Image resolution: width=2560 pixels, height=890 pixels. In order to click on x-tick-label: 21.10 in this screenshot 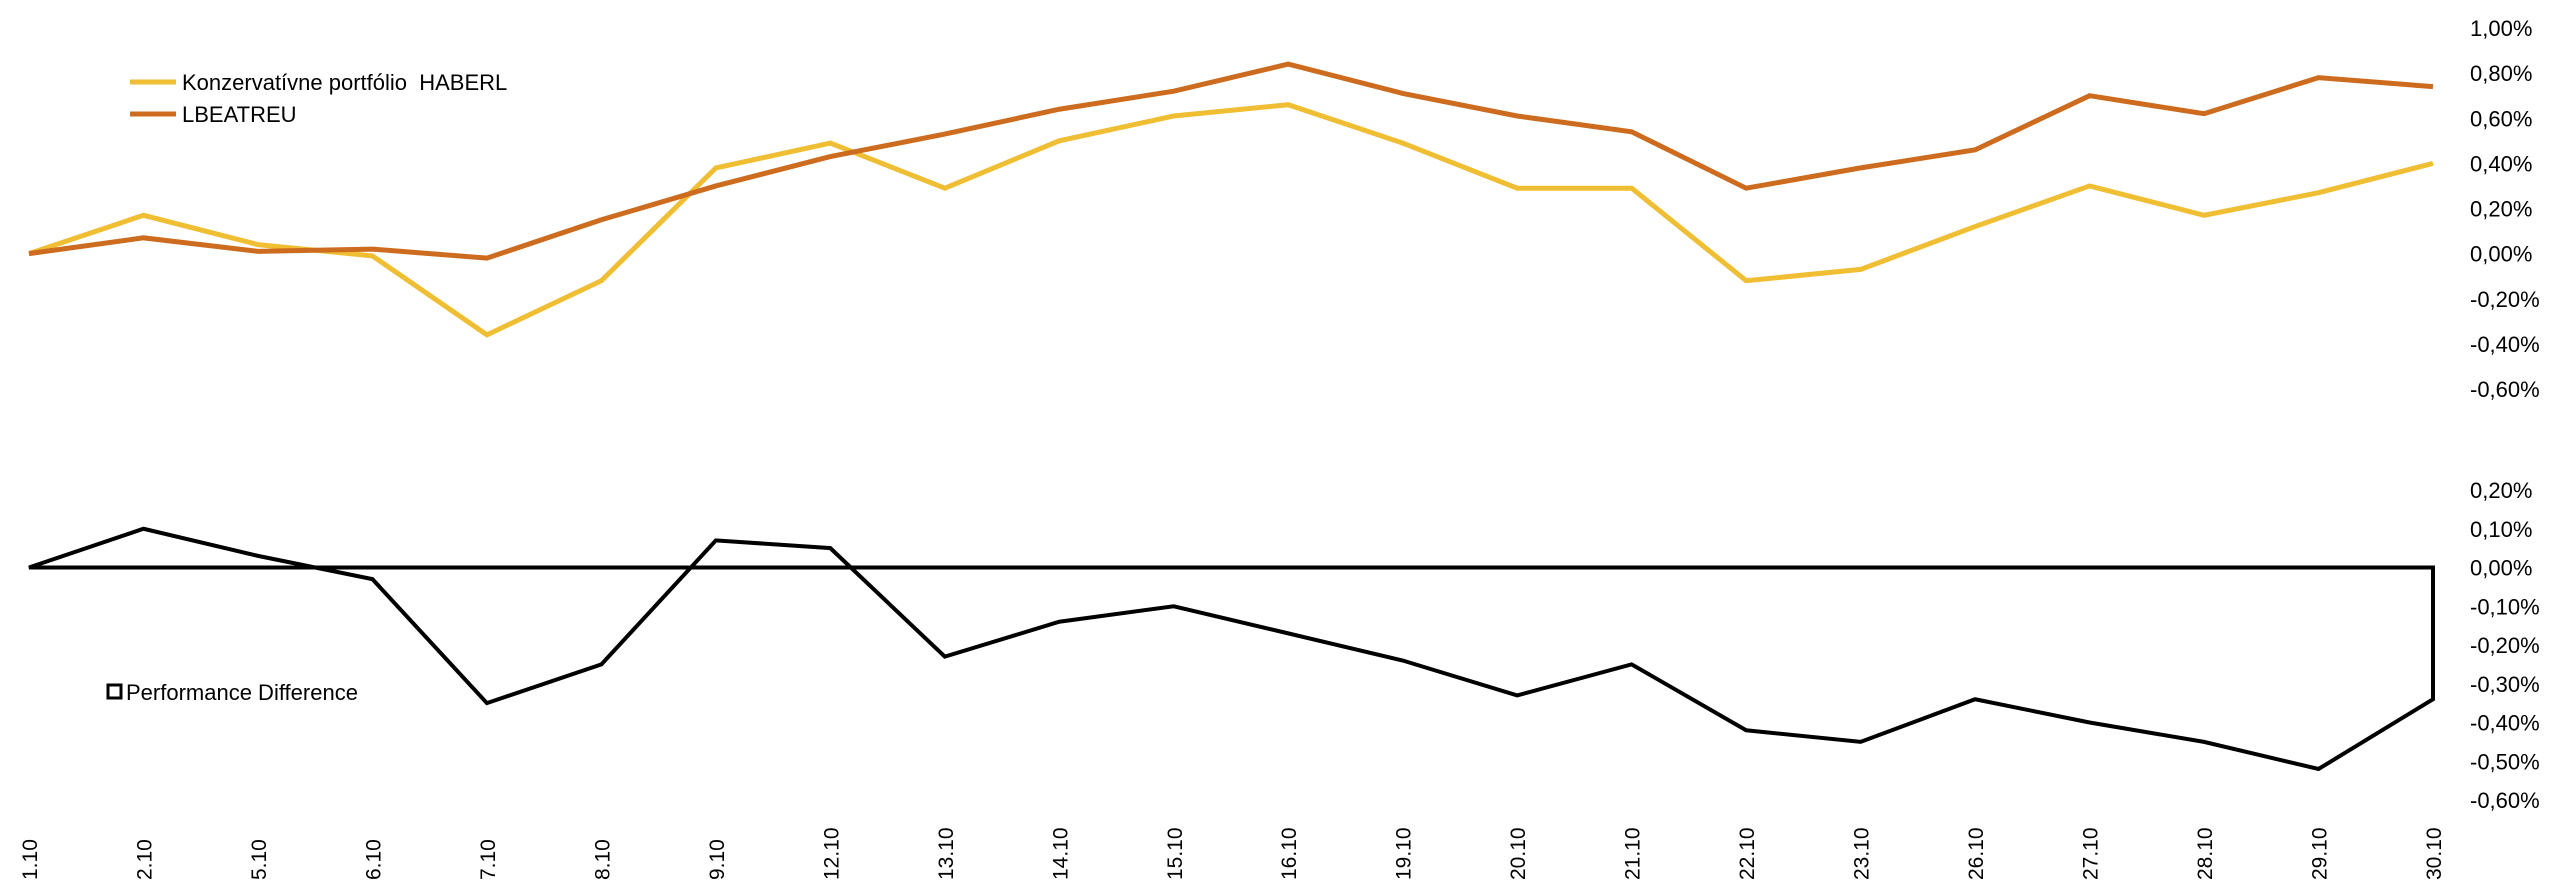, I will do `click(1633, 853)`.